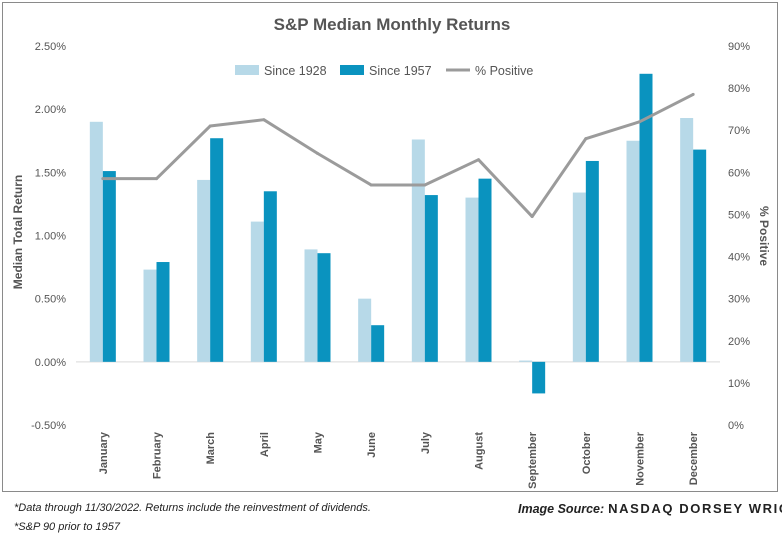 Image resolution: width=782 pixels, height=534 pixels. What do you see at coordinates (472, 279) in the screenshot?
I see `bar-since-1928-august` at bounding box center [472, 279].